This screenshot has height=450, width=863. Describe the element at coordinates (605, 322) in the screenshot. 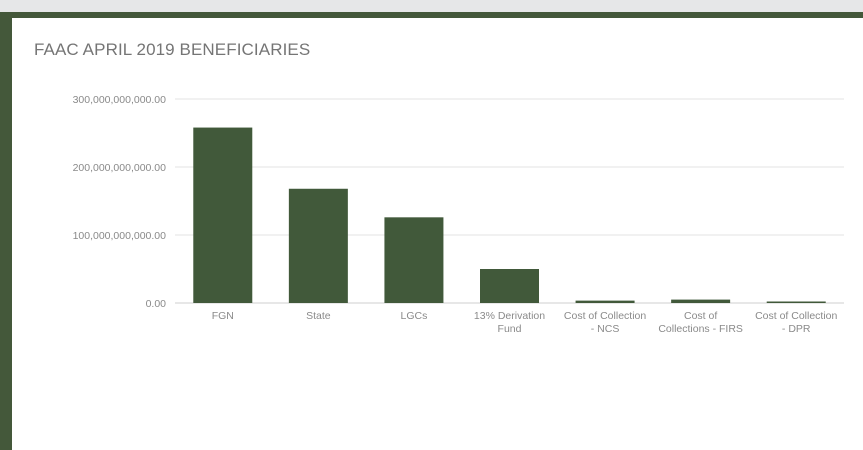

I see `x-category-label: Cost of Collection - NCS` at that location.